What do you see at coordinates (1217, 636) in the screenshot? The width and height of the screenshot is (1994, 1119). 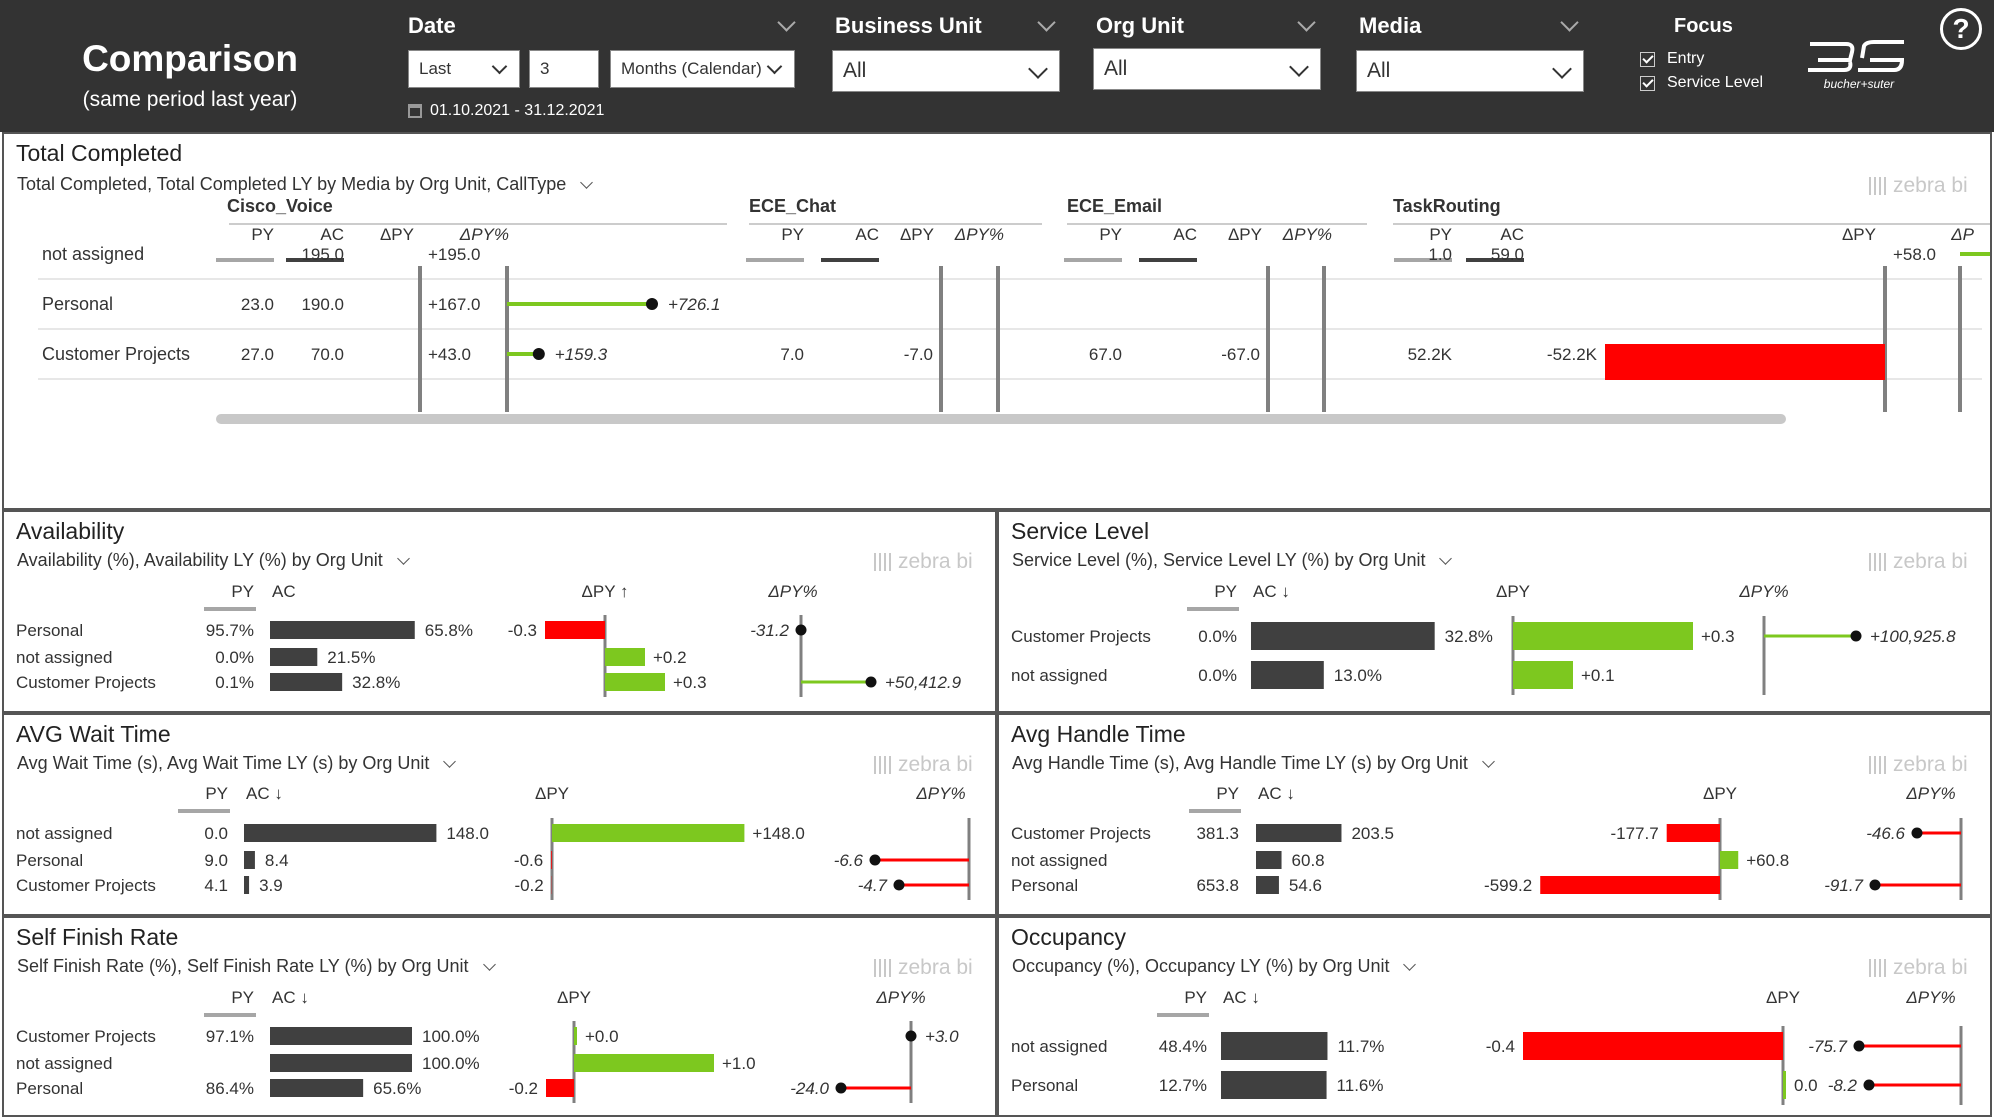 I see `py-value: 0.0%` at bounding box center [1217, 636].